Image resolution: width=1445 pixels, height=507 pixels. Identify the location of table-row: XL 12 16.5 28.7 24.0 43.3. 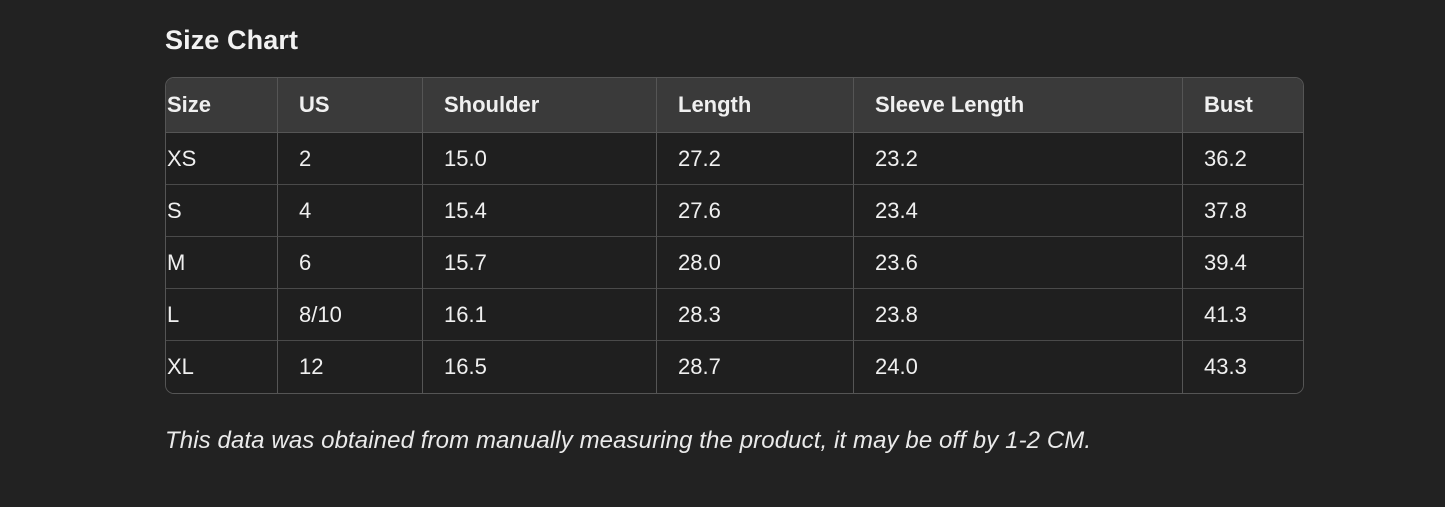
(734, 367).